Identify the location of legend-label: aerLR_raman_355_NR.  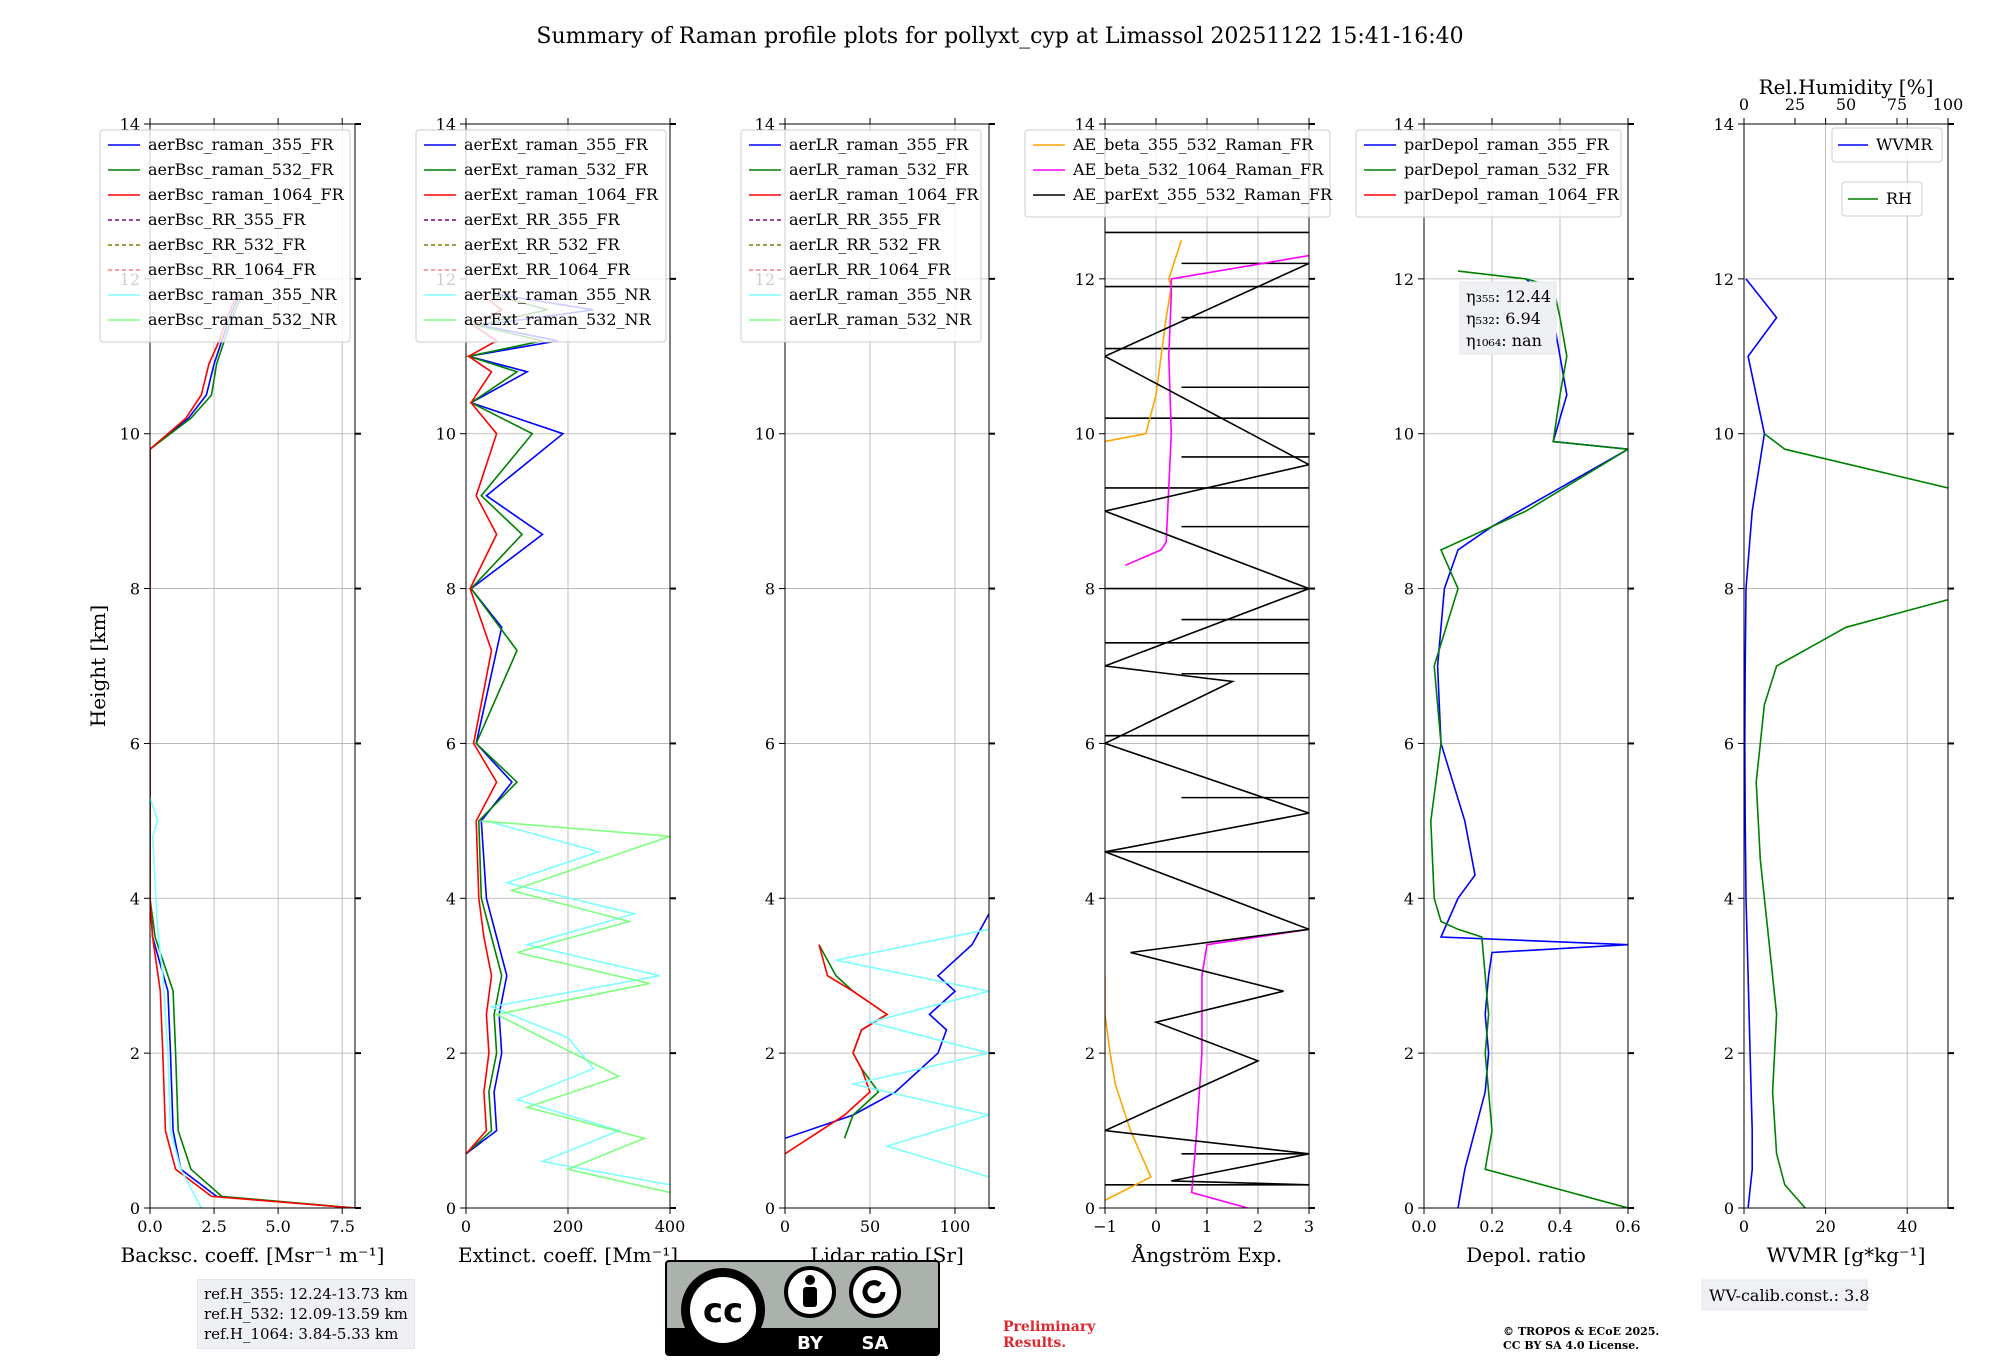
(880, 294).